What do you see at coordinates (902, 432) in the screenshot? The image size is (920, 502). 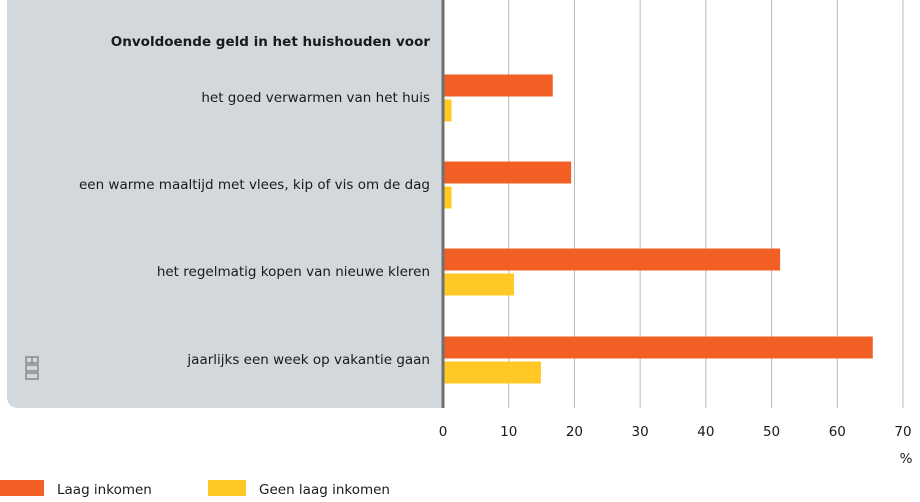 I see `x-tick-label: 70` at bounding box center [902, 432].